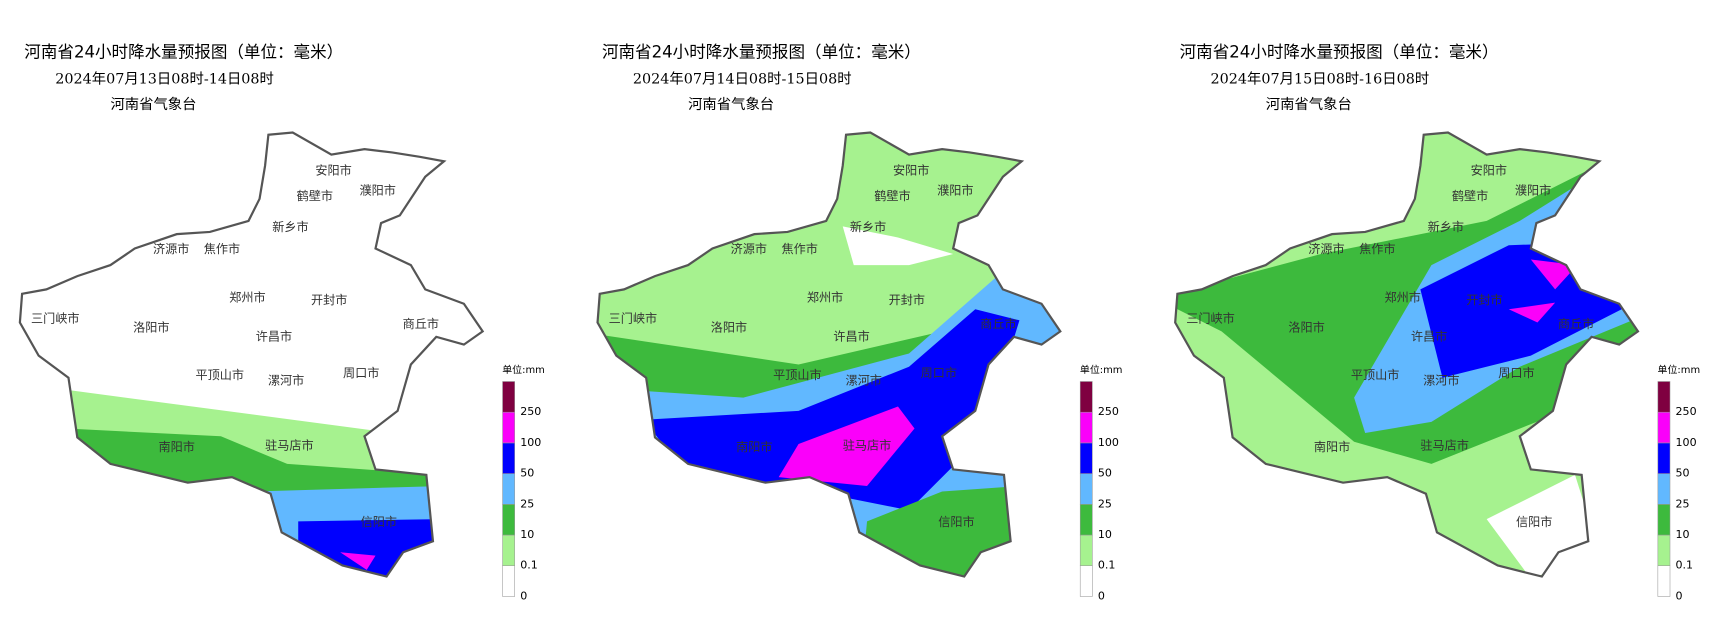 Image resolution: width=1723 pixels, height=638 pixels. Describe the element at coordinates (742, 79) in the screenshot. I see `map-subtitle: 2024年07月14日08时-15日08时` at that location.